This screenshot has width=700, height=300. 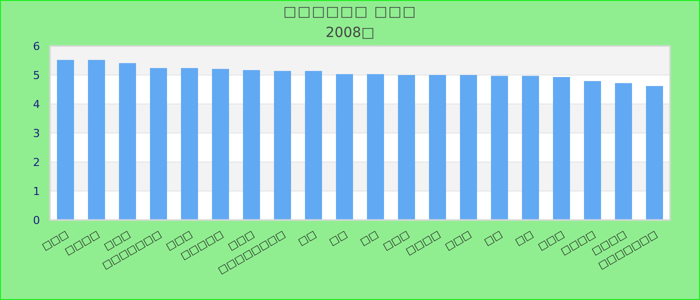 What do you see at coordinates (350, 12) in the screenshot?
I see `chart-title: □□□□□□ □□□` at bounding box center [350, 12].